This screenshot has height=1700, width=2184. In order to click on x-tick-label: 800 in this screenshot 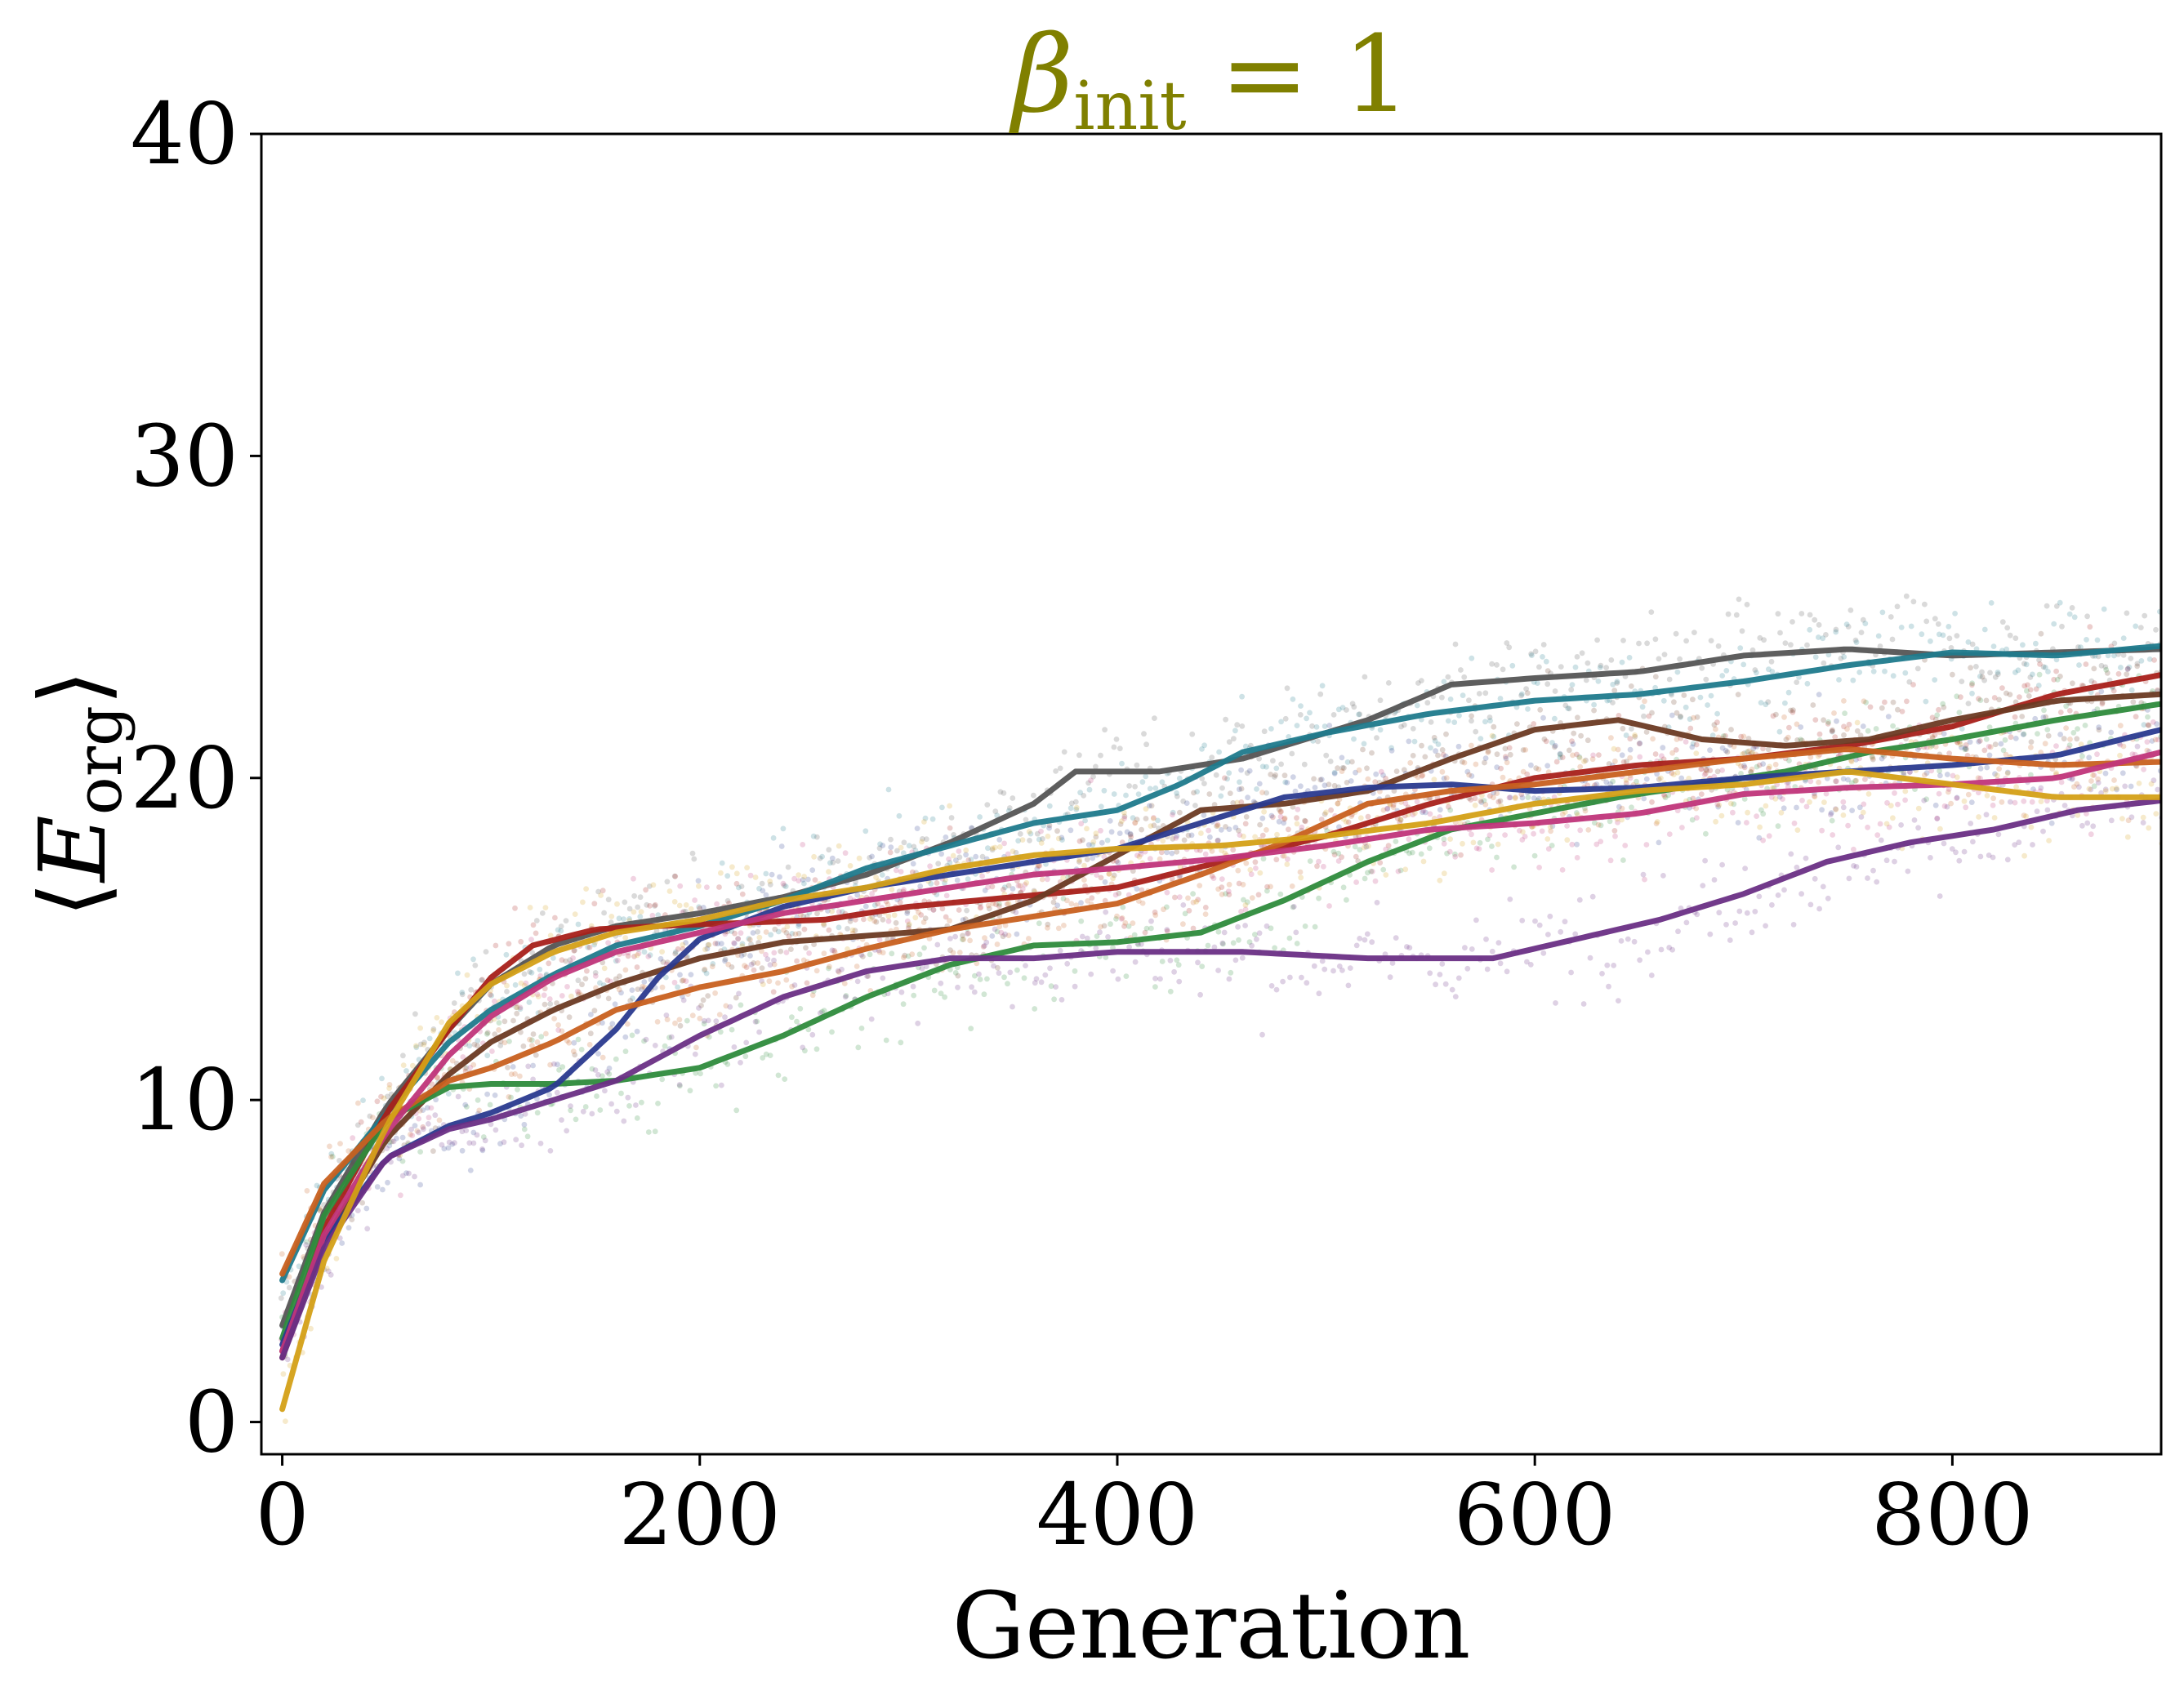, I will do `click(1952, 1514)`.